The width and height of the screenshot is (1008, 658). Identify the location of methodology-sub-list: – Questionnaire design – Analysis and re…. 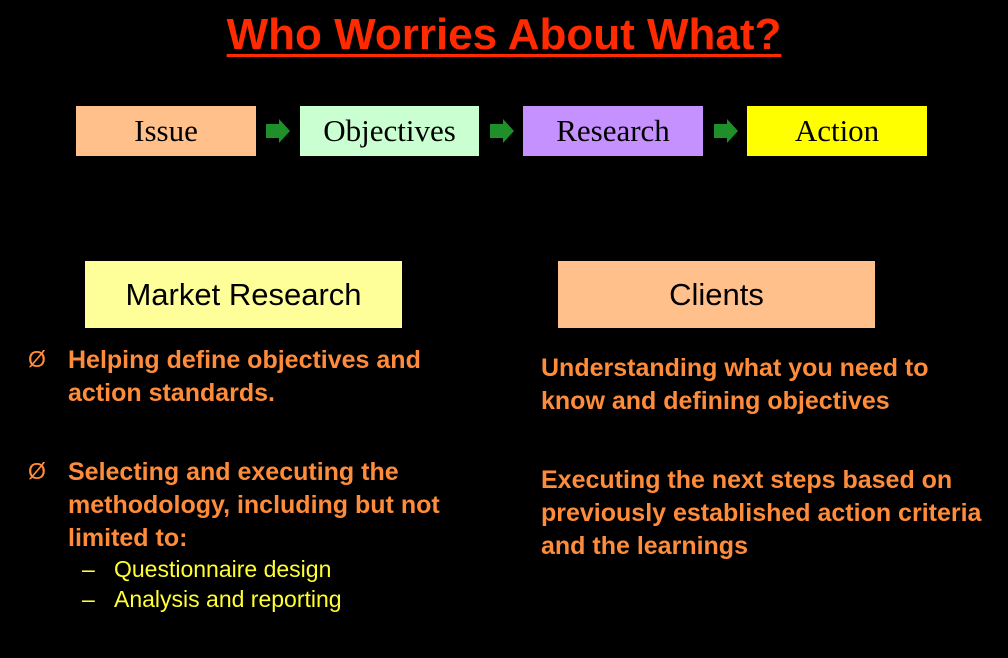
(212, 584).